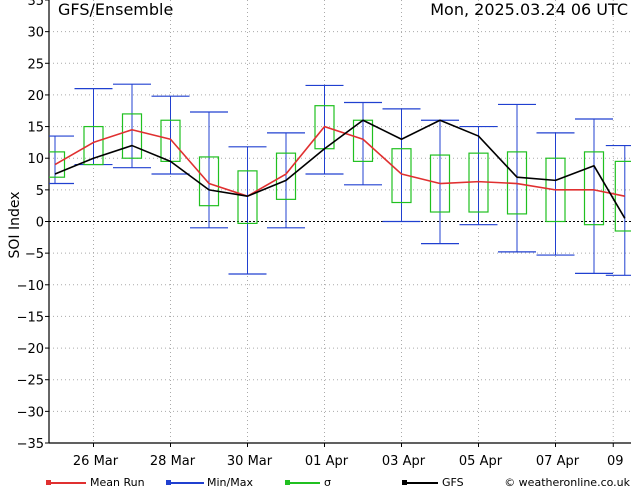 The height and width of the screenshot is (490, 634). What do you see at coordinates (404, 461) in the screenshot?
I see `x-tick-label: 03 Apr` at bounding box center [404, 461].